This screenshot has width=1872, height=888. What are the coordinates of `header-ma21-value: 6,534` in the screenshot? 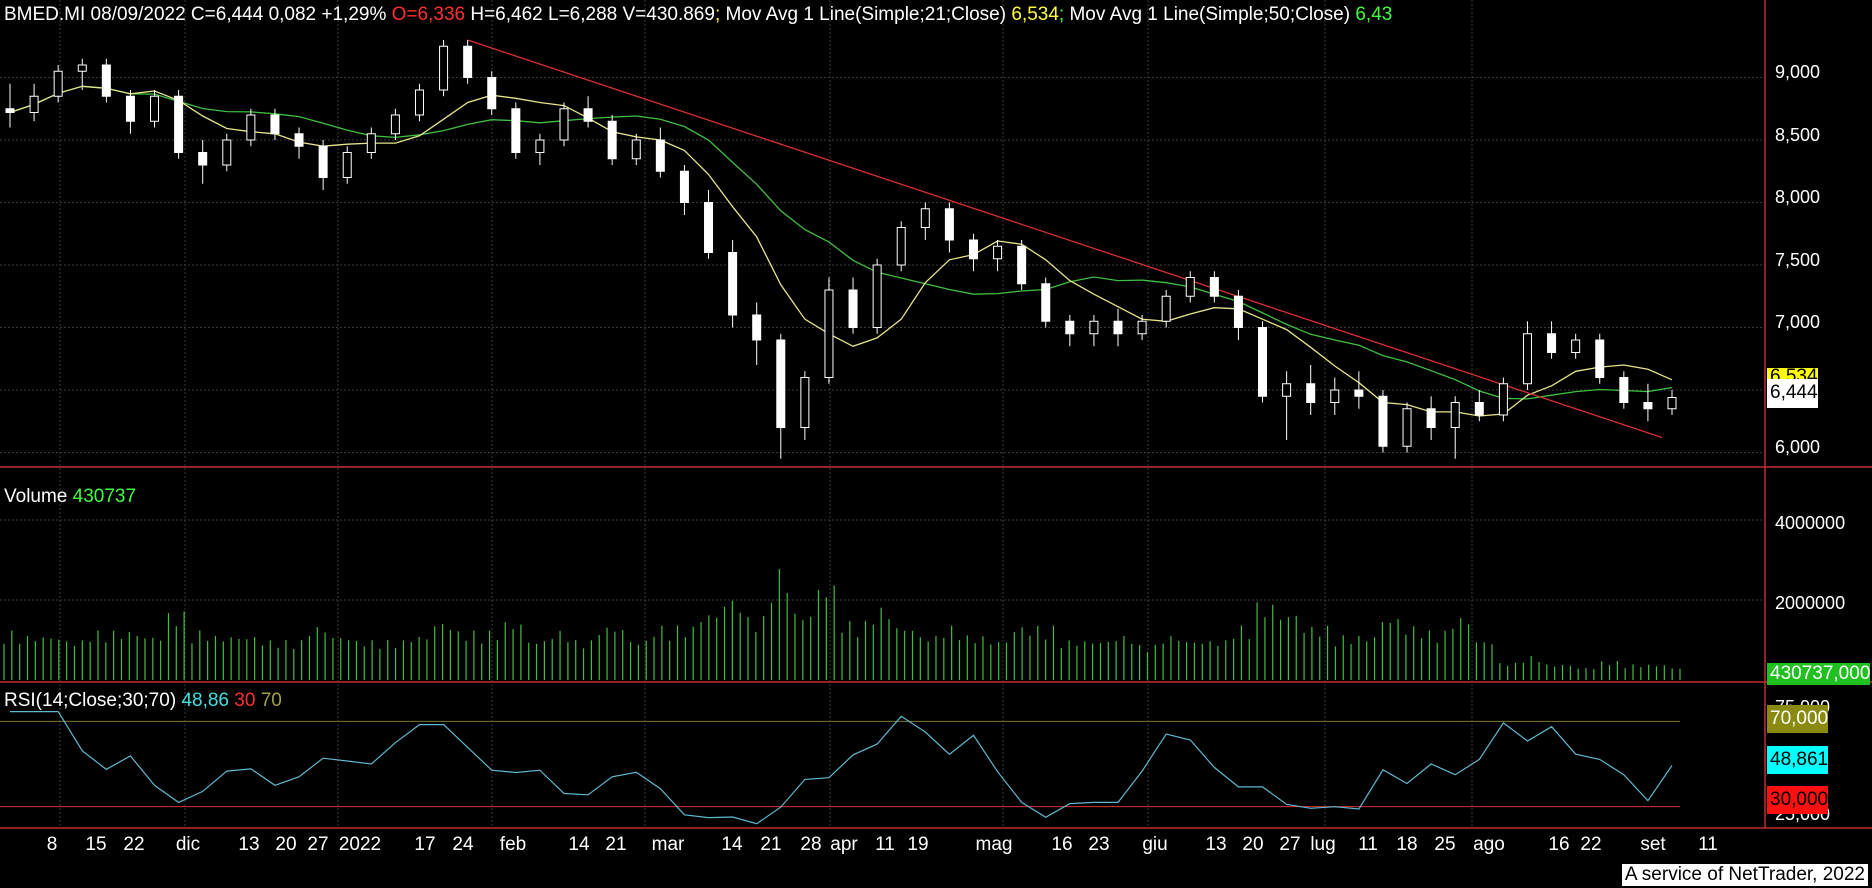 It's located at (1035, 14).